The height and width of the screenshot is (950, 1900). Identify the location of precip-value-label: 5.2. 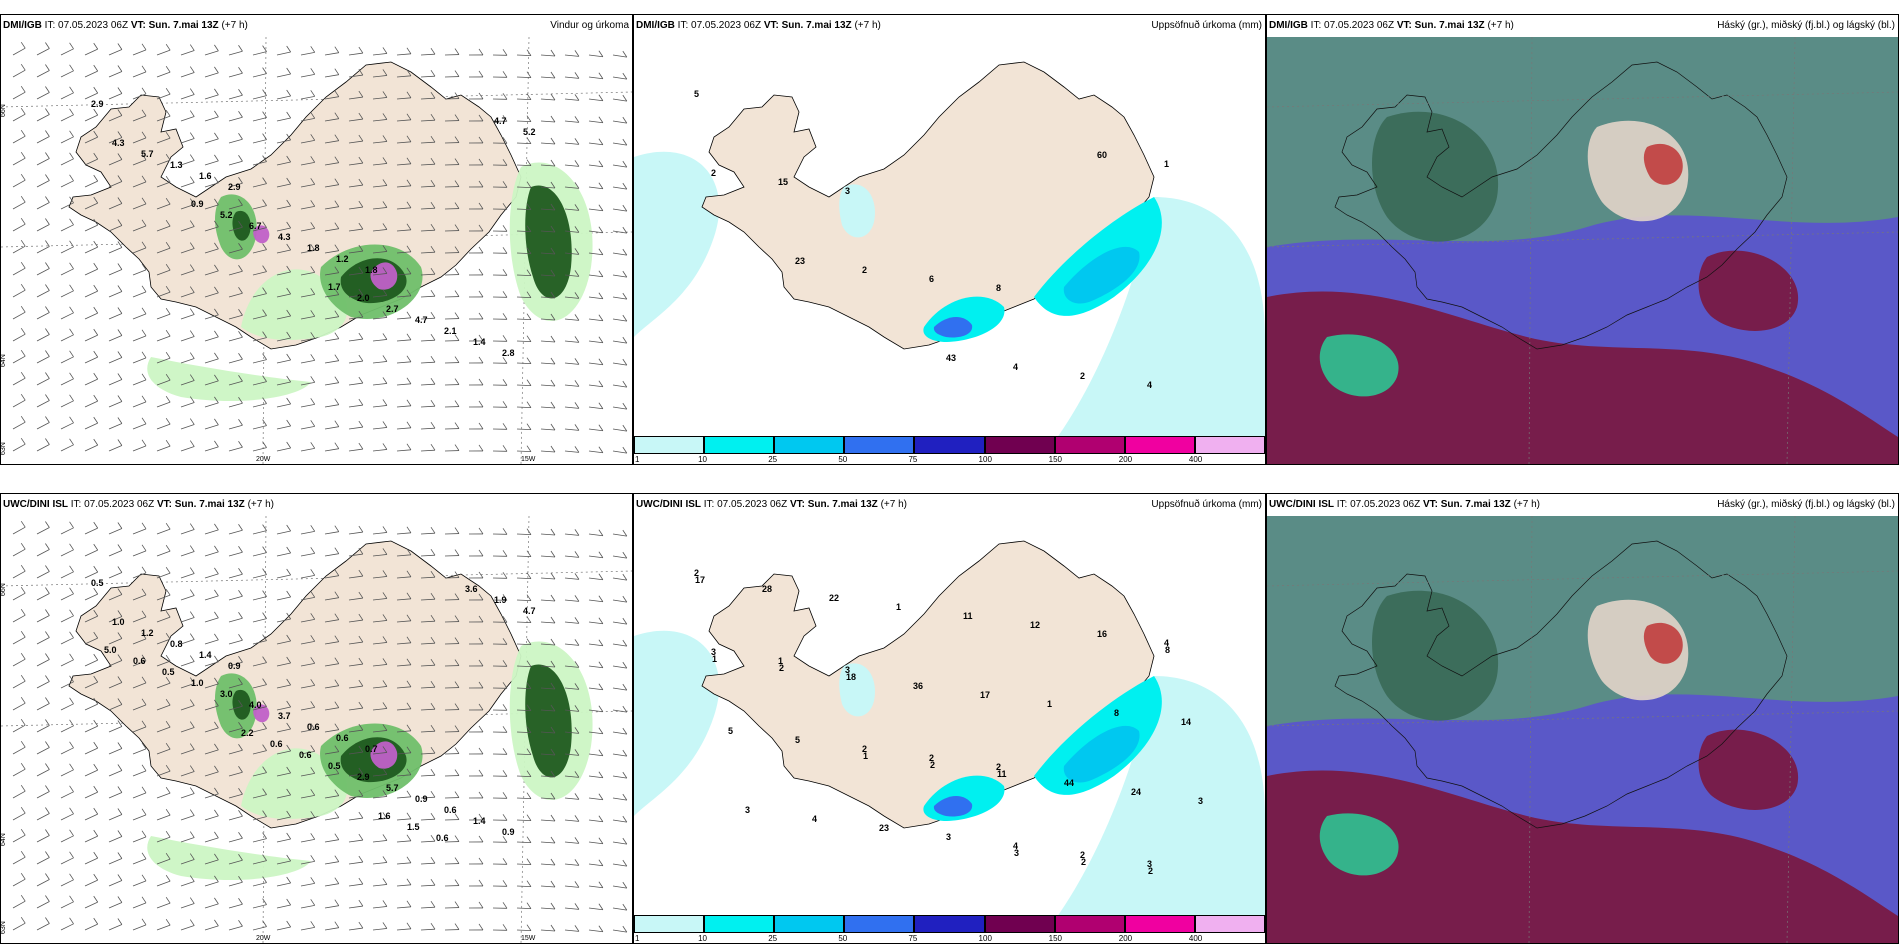
(226, 215).